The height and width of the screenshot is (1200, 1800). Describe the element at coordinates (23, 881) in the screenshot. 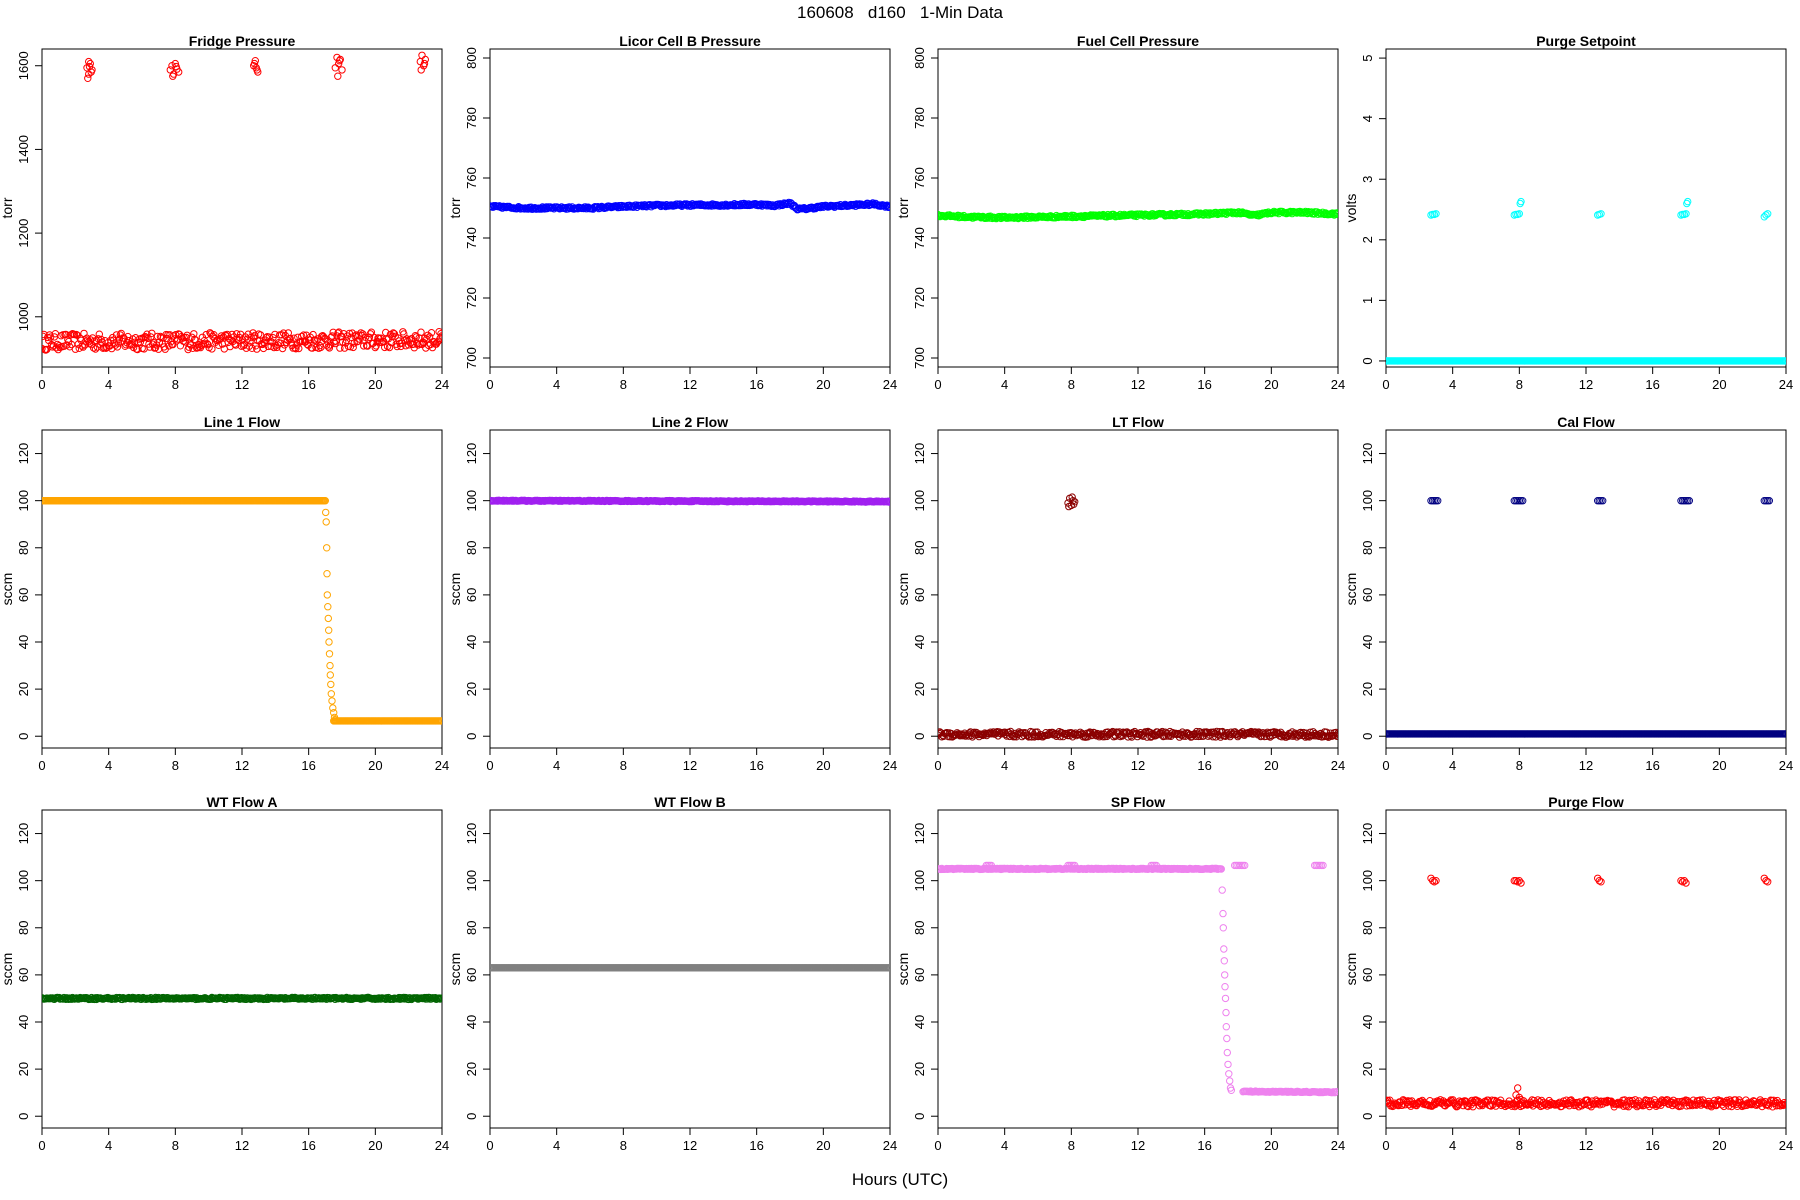

I see `y-tick-label: 100` at that location.